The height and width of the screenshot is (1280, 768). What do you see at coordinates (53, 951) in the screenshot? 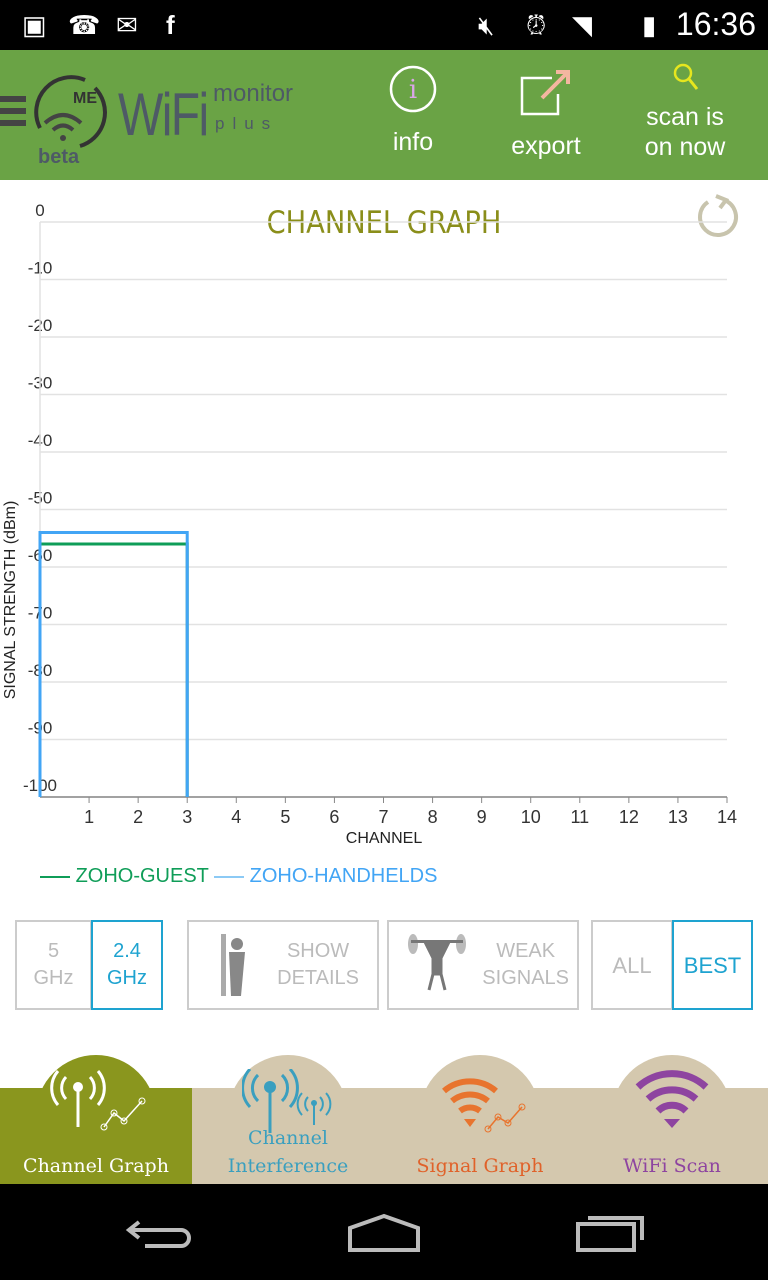
I see `label: 5` at bounding box center [53, 951].